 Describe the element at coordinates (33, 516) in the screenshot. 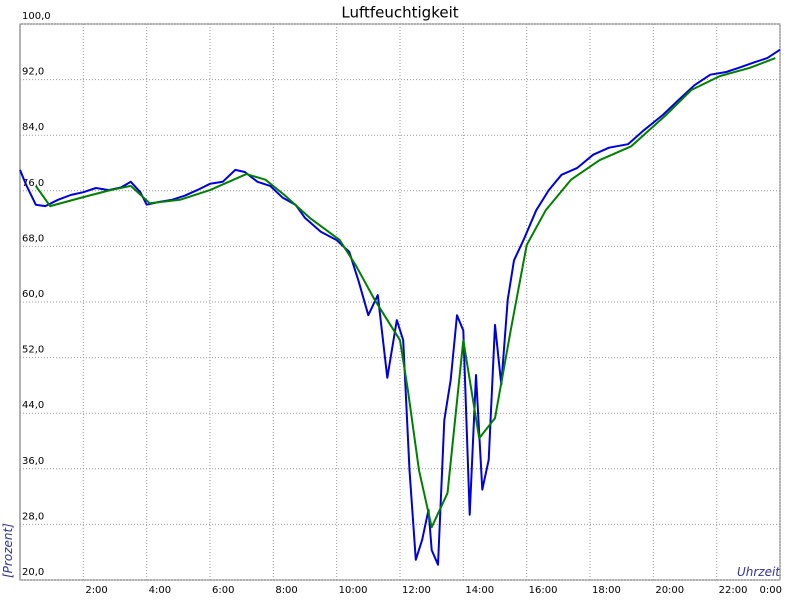

I see `y-tick-label: 28,0` at that location.